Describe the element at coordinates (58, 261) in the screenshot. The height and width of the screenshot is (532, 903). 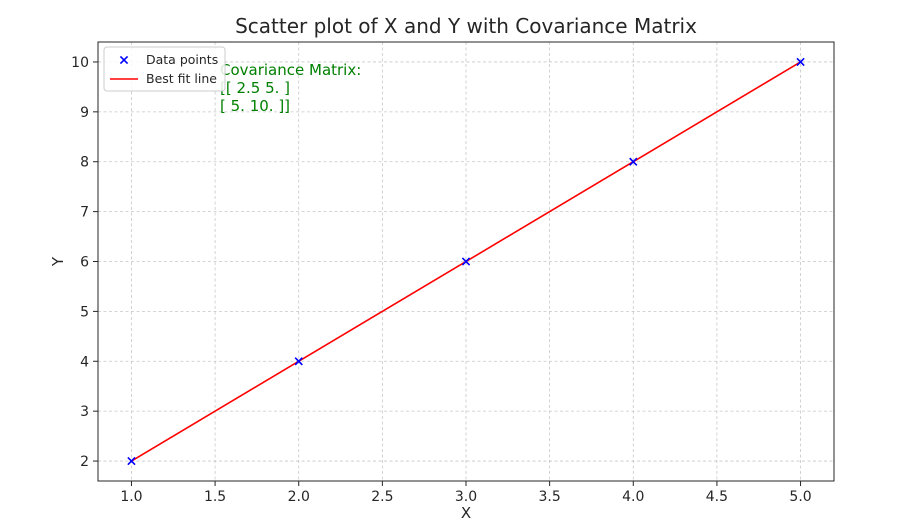
I see `y-axis-label: Y` at that location.